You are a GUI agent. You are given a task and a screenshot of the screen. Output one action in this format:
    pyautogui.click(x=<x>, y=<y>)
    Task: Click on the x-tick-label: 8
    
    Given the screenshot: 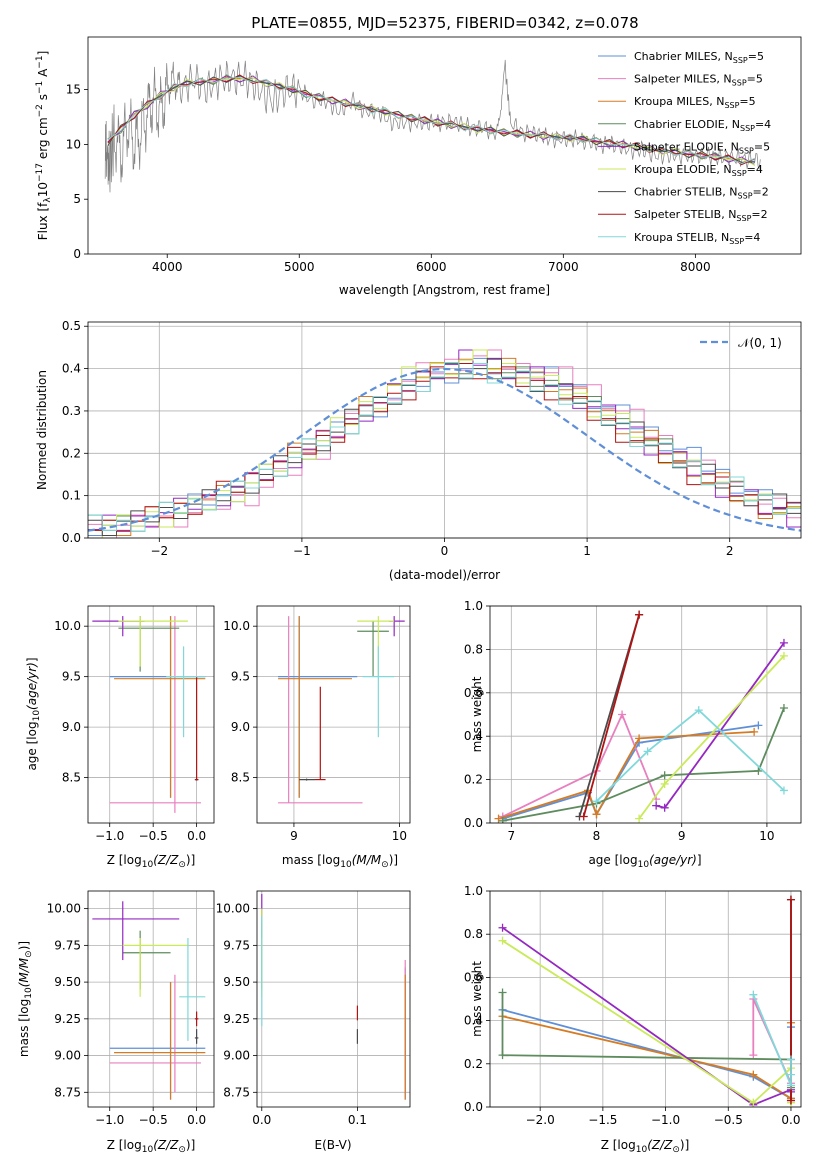 What is the action you would take?
    pyautogui.click(x=597, y=836)
    